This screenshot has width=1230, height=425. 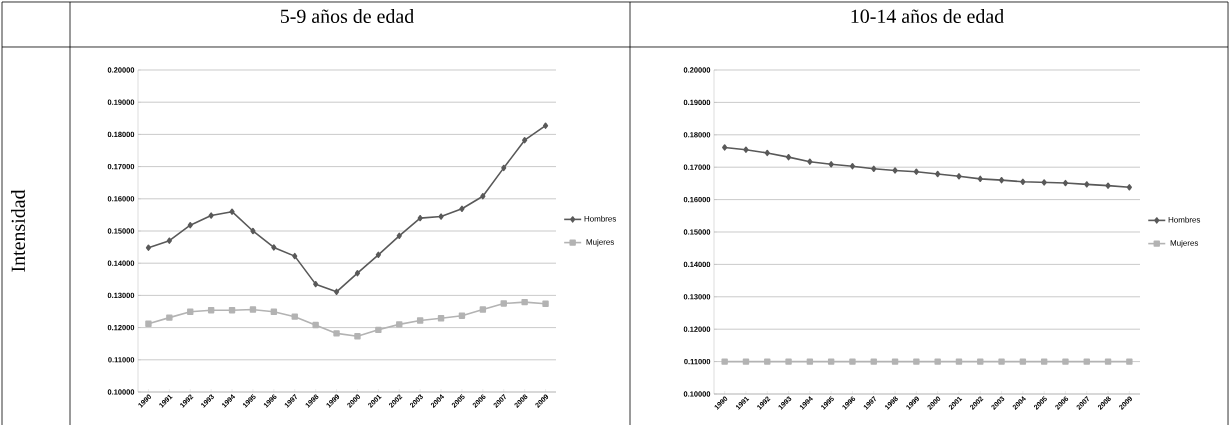 I want to click on chart-title: 10-14 años de edad, so click(x=927, y=16).